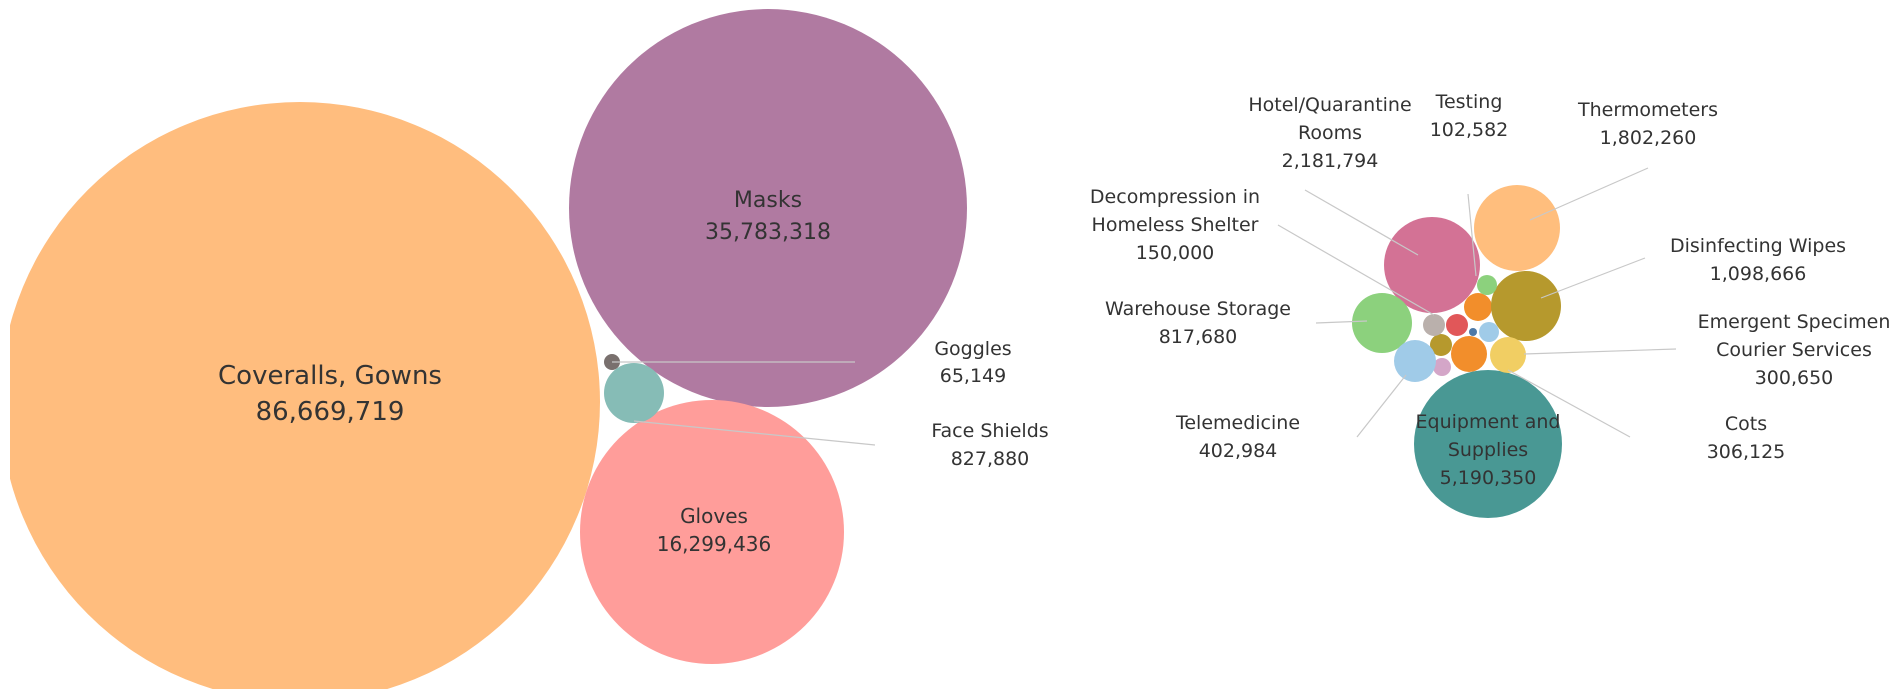 Image resolution: width=1900 pixels, height=689 pixels. I want to click on leader-cots, so click(1569, 403).